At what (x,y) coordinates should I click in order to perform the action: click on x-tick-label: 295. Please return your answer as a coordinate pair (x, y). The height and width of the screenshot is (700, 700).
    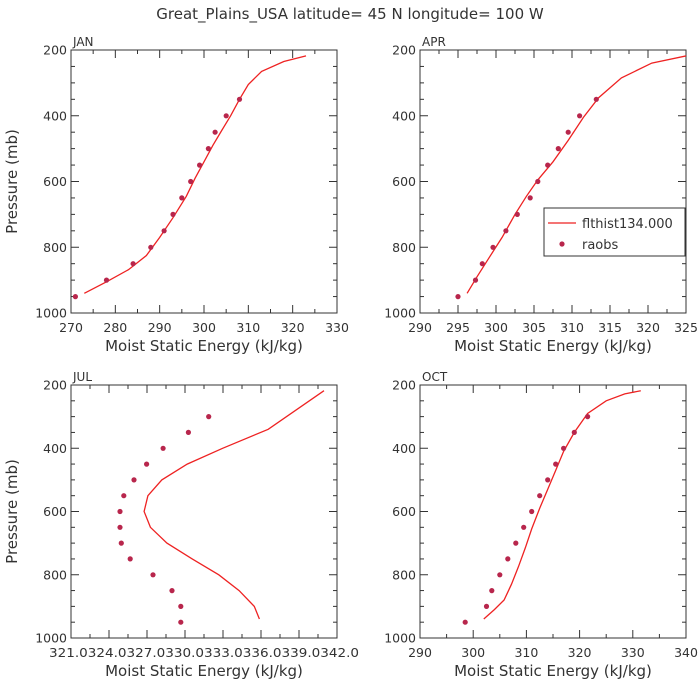
    Looking at the image, I should click on (458, 327).